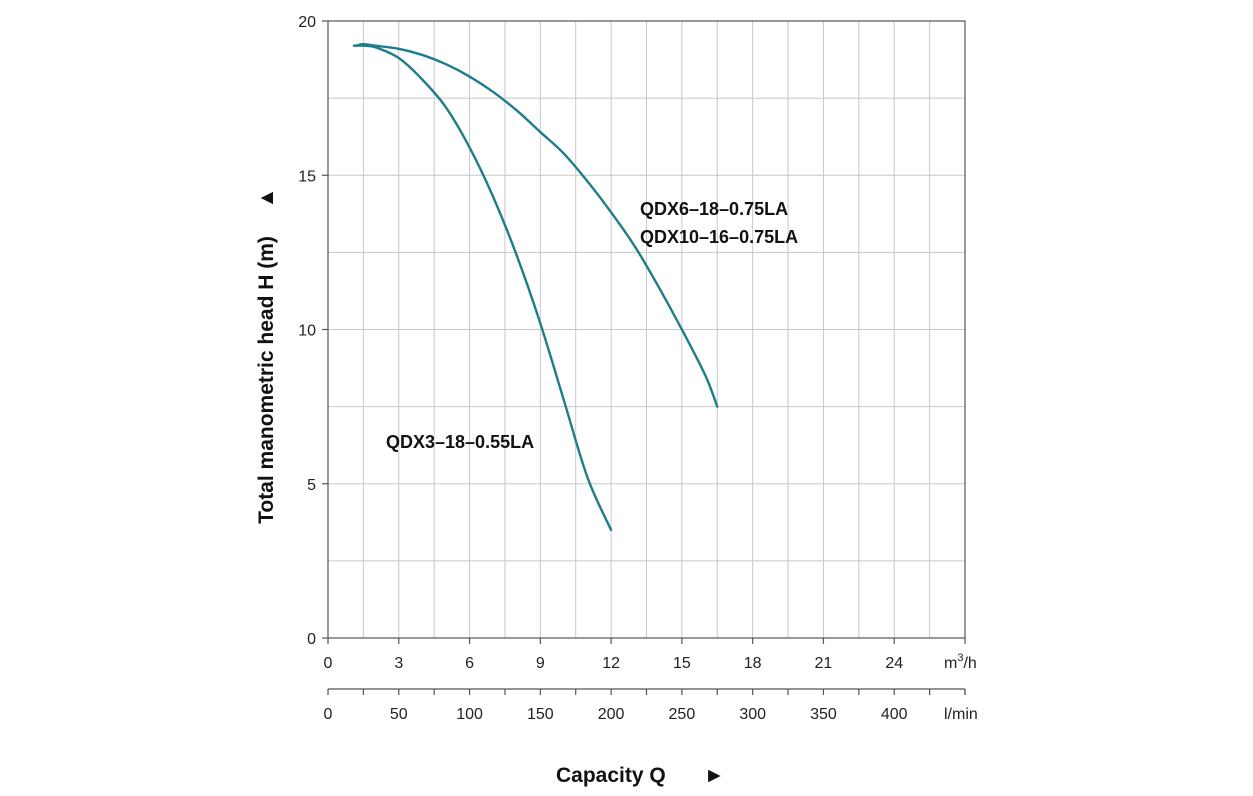 This screenshot has height=796, width=1253. Describe the element at coordinates (540, 663) in the screenshot. I see `x-tick-label: 9` at that location.